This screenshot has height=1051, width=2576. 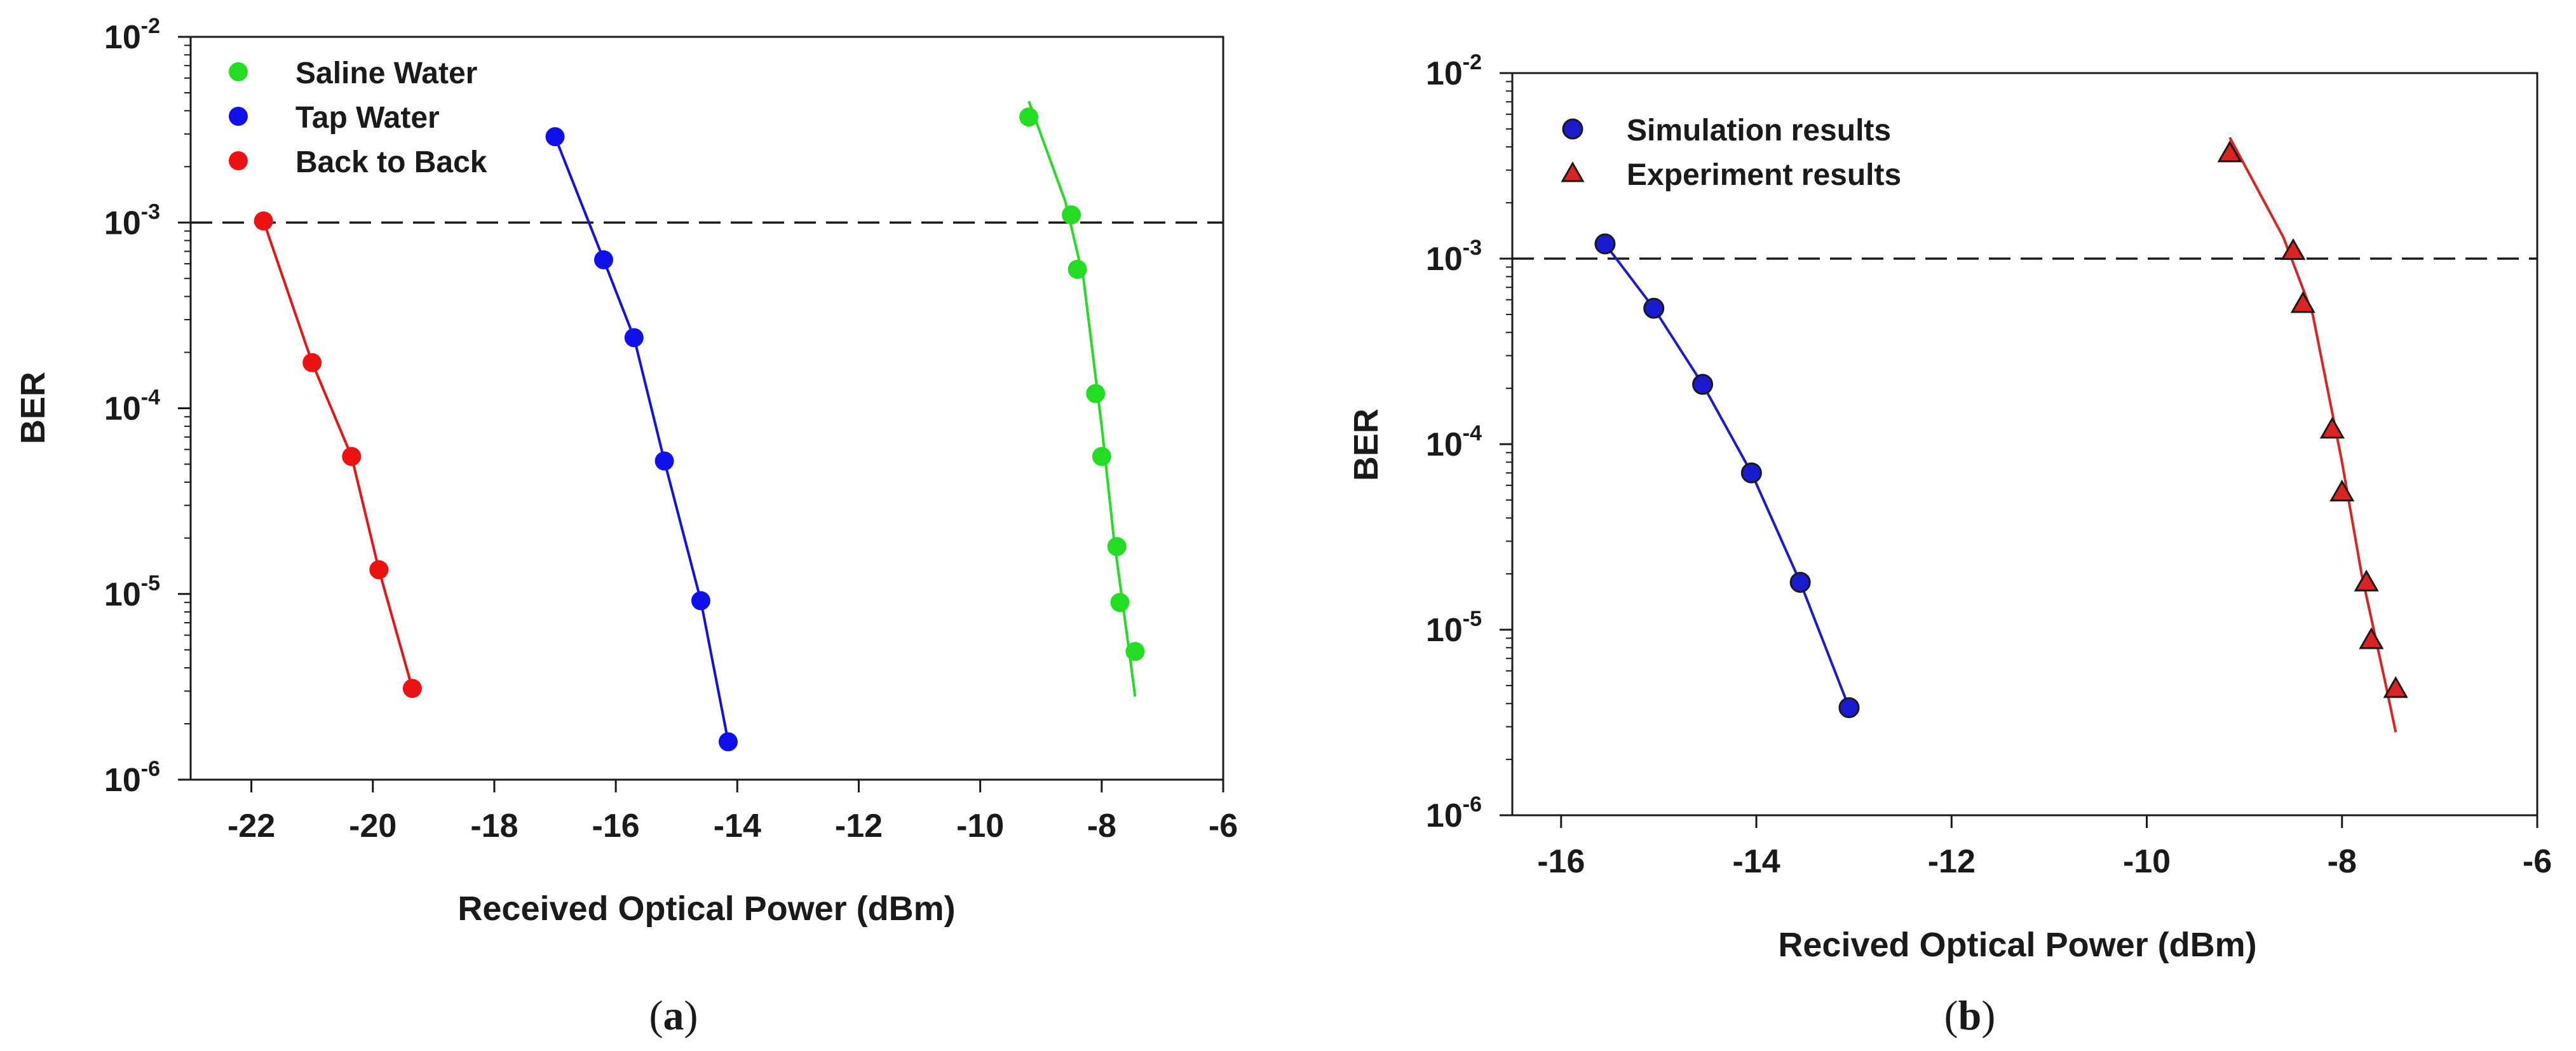 What do you see at coordinates (1731, 153) in the screenshot?
I see `legend: Simulation results Experiment results` at bounding box center [1731, 153].